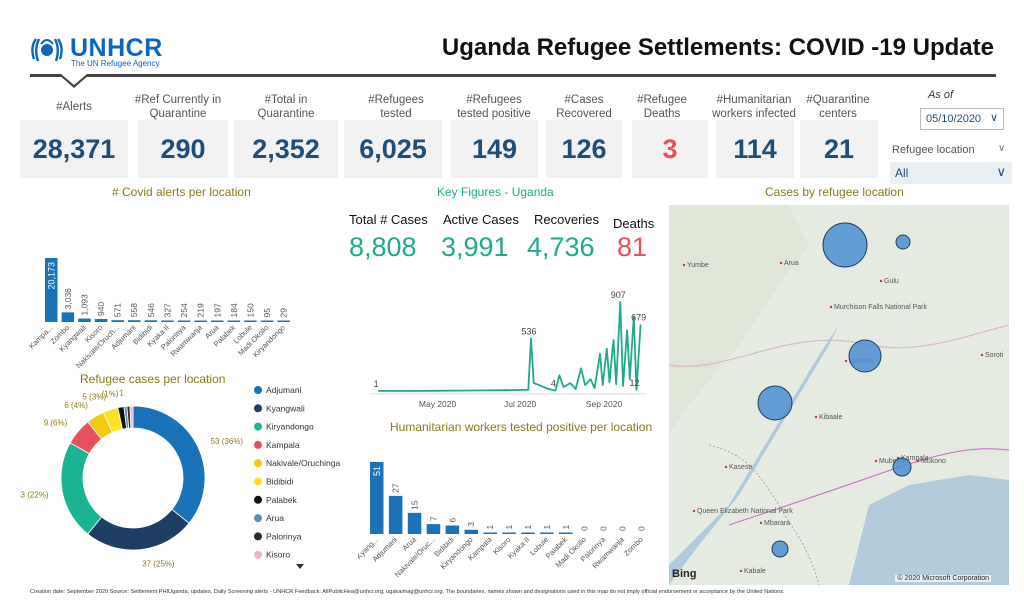  What do you see at coordinates (396, 107) in the screenshot?
I see `kpi-label-tested: #Refugees tested` at bounding box center [396, 107].